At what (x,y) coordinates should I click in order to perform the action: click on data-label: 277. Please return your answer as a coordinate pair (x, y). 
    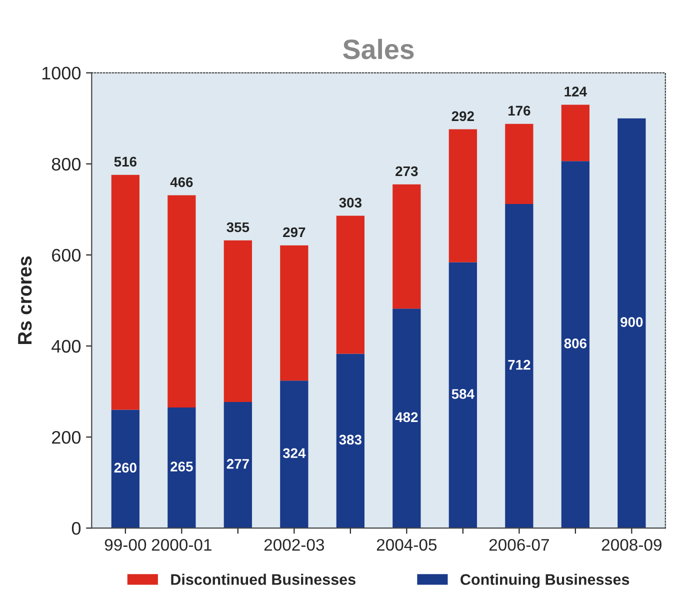
    Looking at the image, I should click on (237, 463).